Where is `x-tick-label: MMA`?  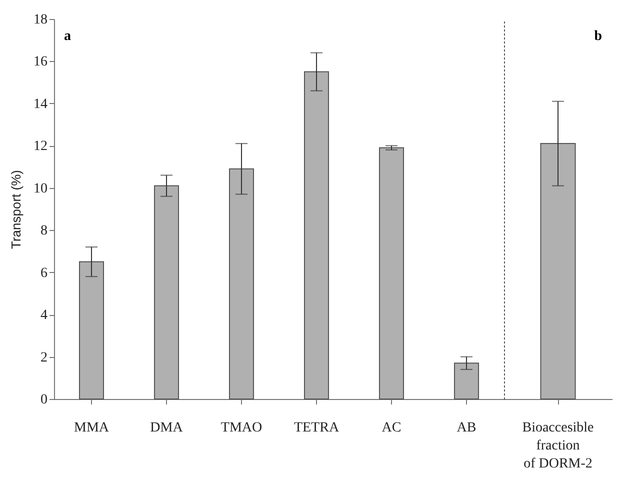 x-tick-label: MMA is located at coordinates (92, 428).